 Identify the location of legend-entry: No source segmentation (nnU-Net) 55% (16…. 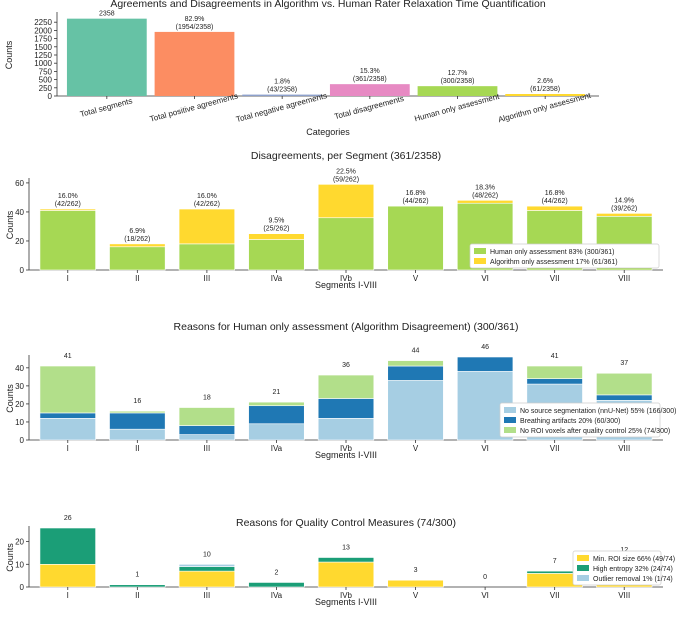
(598, 411).